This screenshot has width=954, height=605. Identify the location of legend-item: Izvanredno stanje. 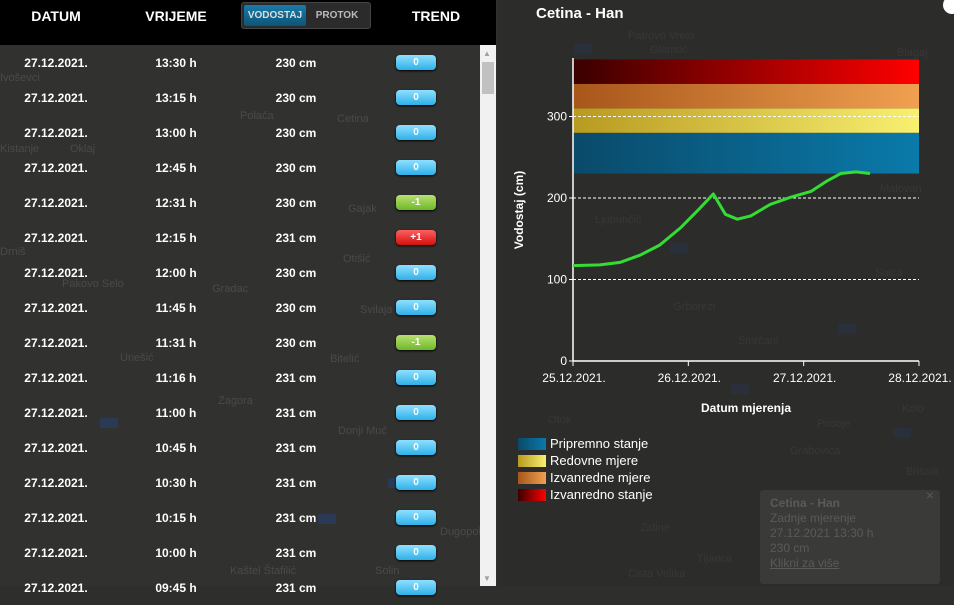
(585, 494).